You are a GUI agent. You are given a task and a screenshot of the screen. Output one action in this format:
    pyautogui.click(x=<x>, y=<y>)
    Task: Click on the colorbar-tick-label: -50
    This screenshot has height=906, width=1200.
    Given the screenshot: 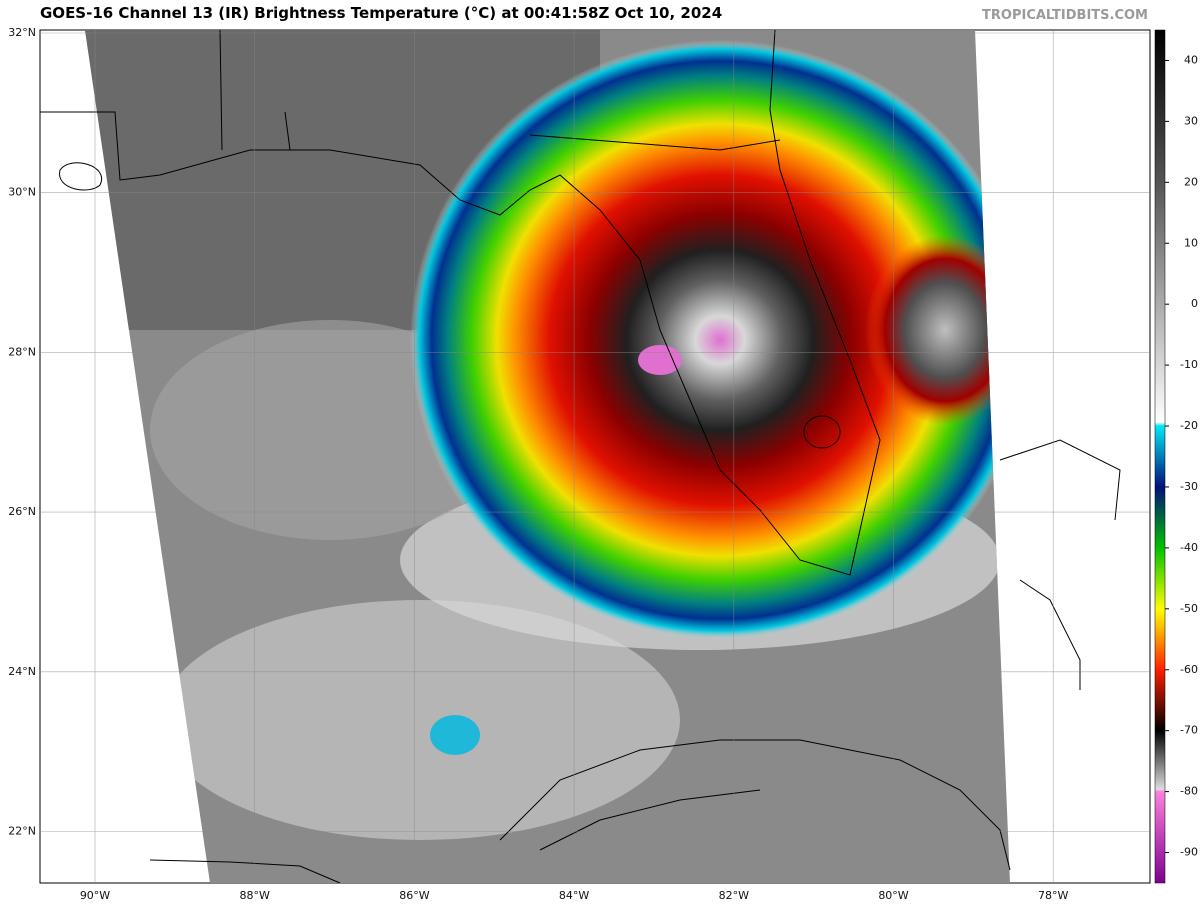 What is the action you would take?
    pyautogui.click(x=1189, y=608)
    